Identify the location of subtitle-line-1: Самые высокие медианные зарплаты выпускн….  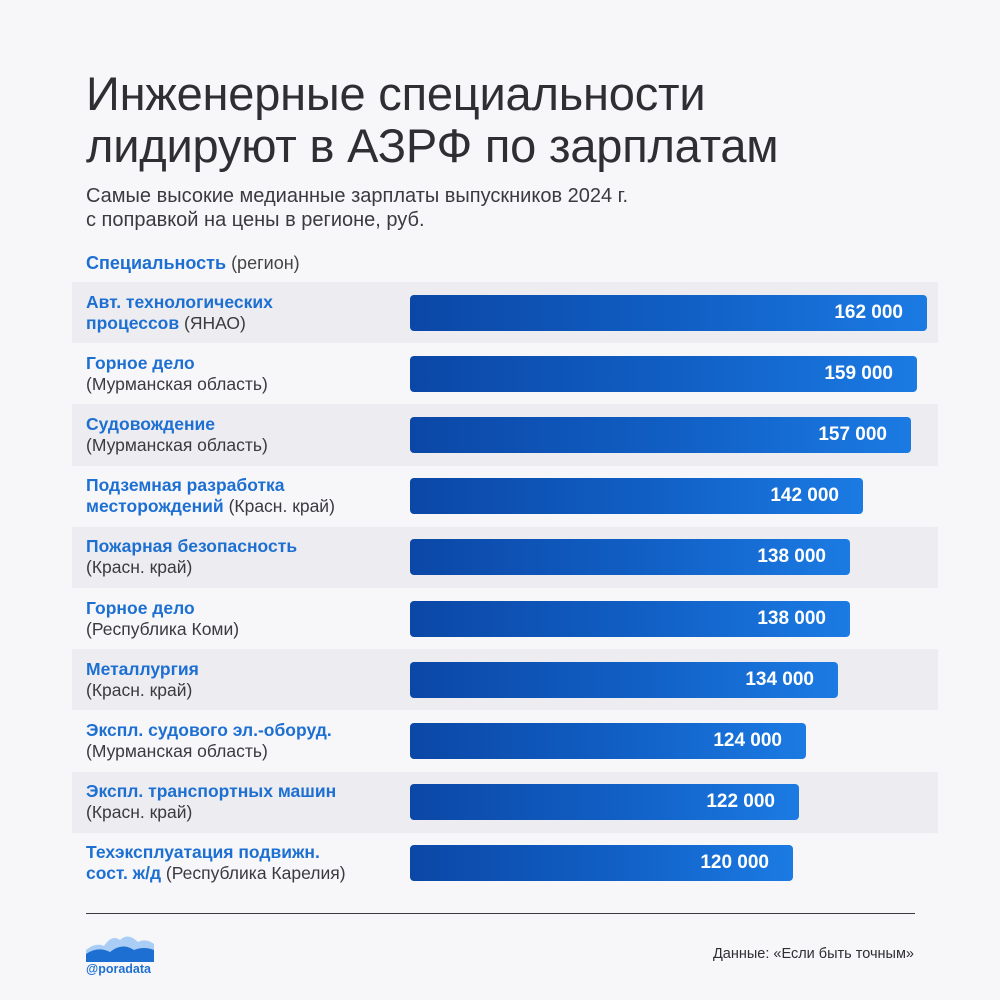
(357, 196).